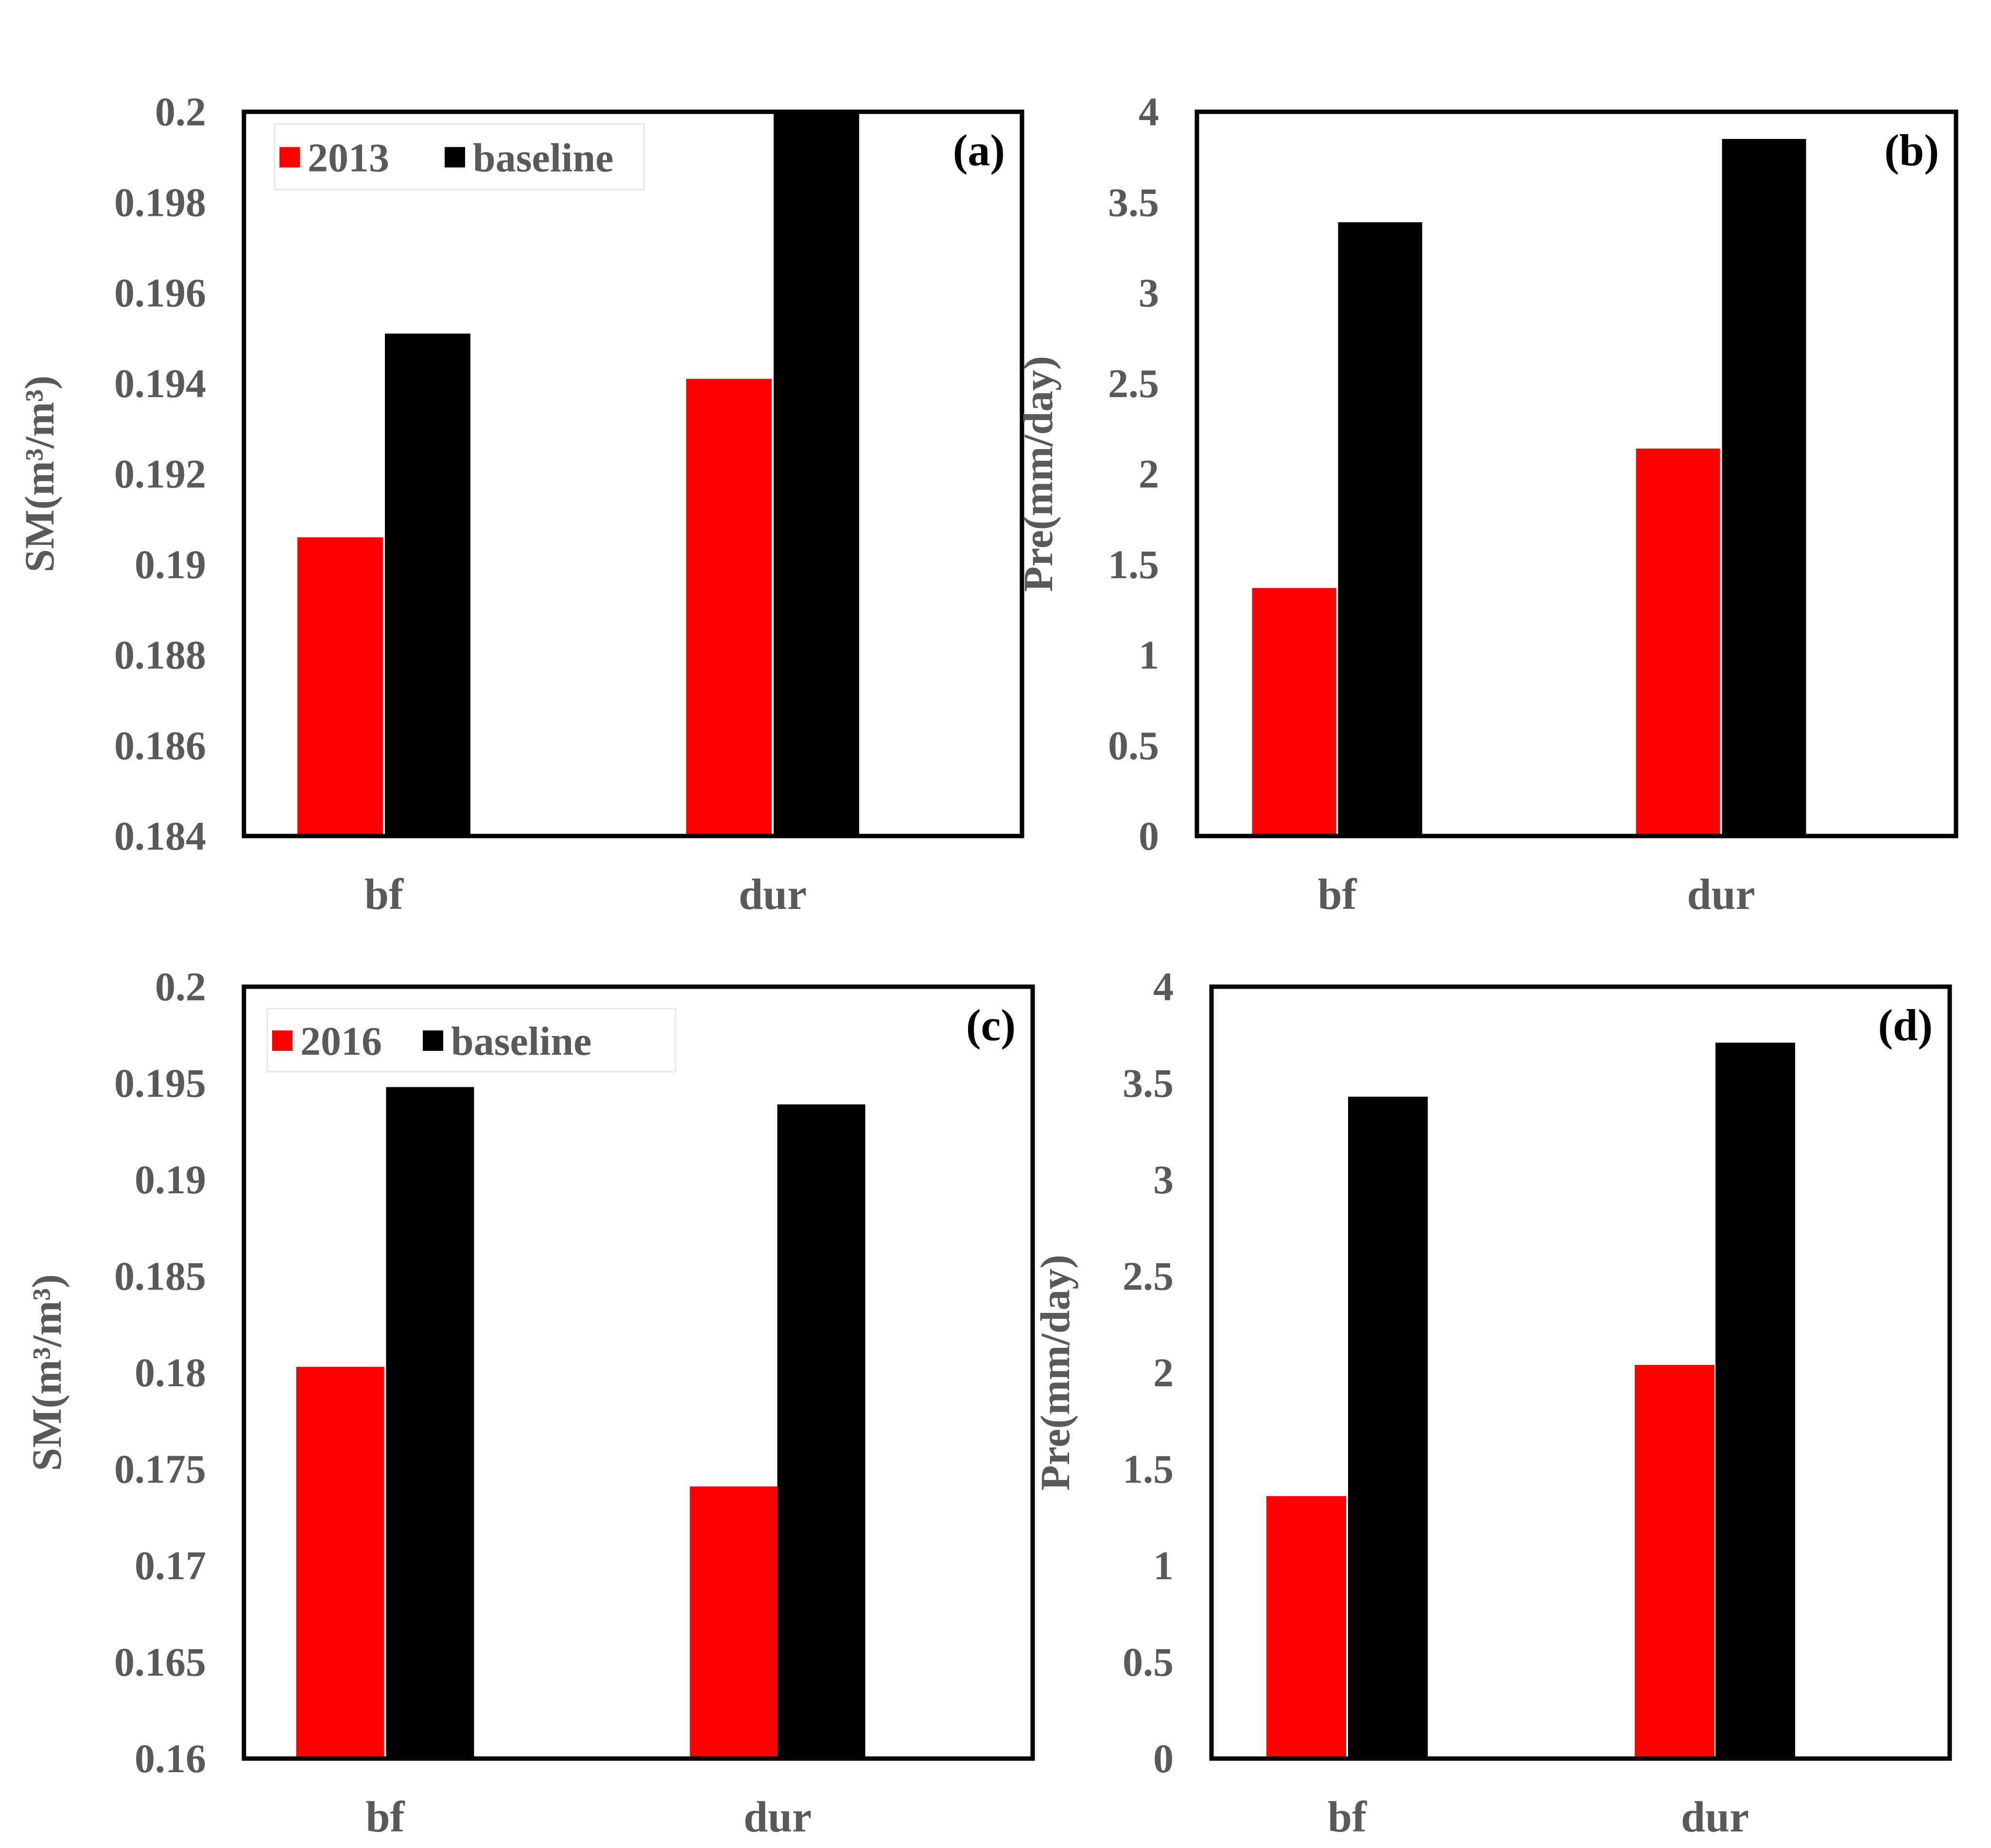 This screenshot has height=1848, width=1991. Describe the element at coordinates (160, 1276) in the screenshot. I see `y-tick-label: 0.185` at that location.